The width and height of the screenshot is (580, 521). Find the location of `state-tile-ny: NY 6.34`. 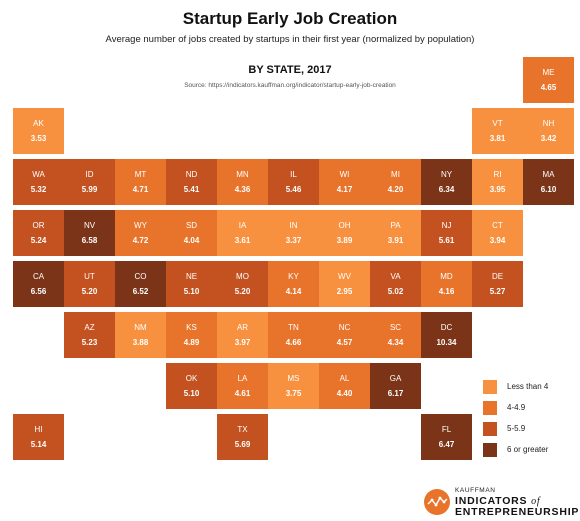

state-tile-ny: NY 6.34 is located at coordinates (446, 182).